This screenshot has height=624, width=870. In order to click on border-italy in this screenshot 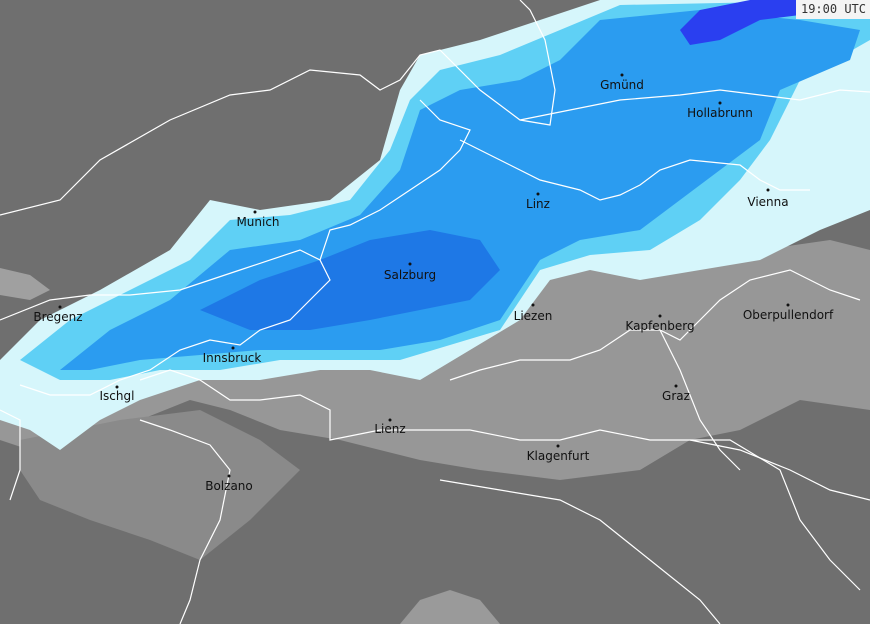, I will do `click(185, 521)`.